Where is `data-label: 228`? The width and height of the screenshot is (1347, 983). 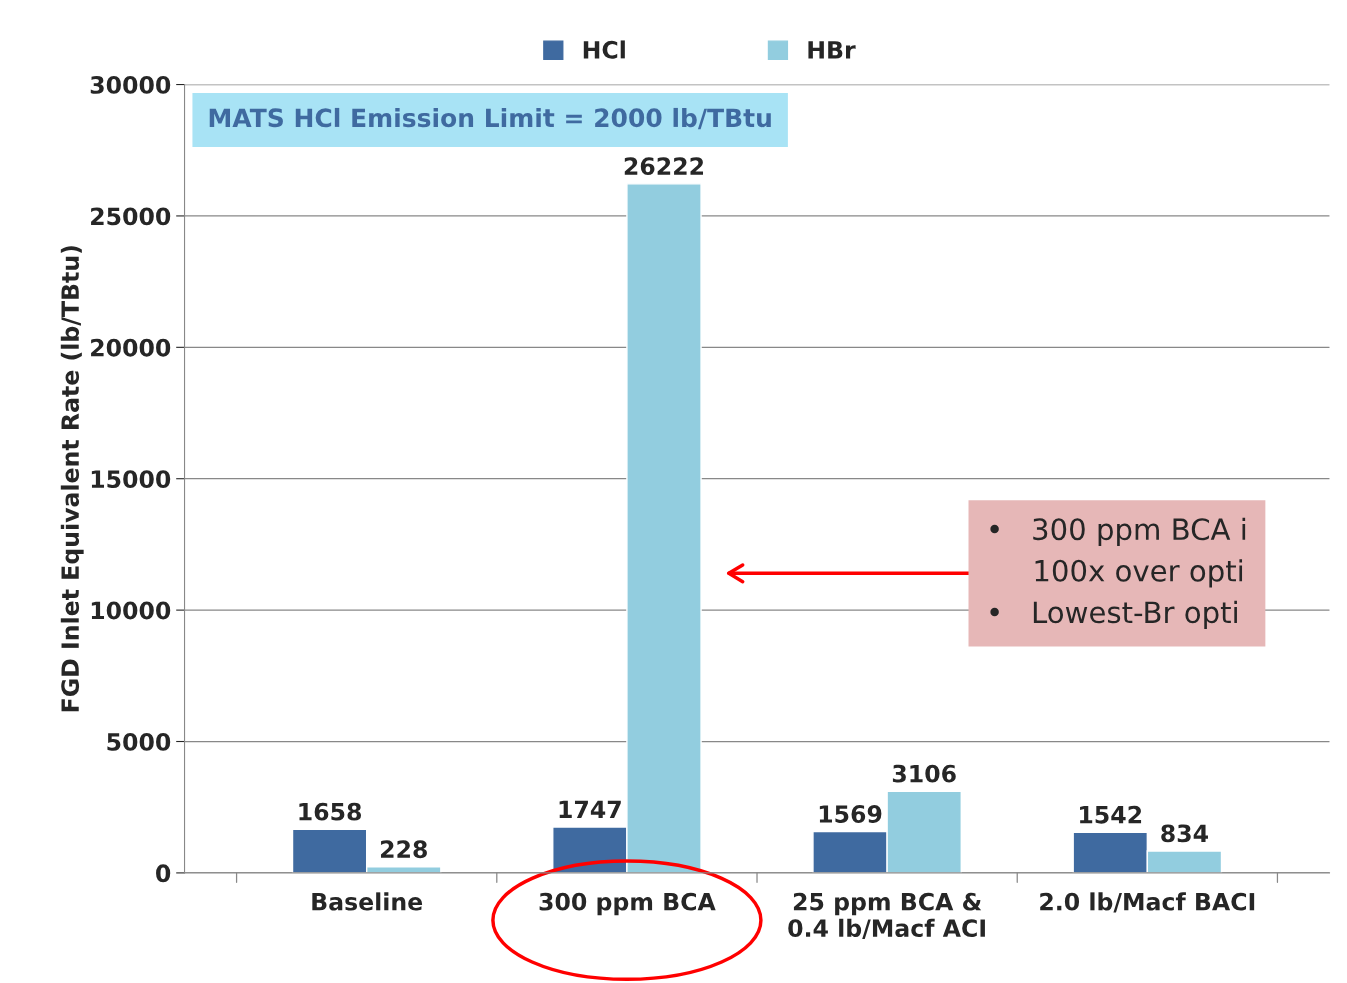
data-label: 228 is located at coordinates (404, 849).